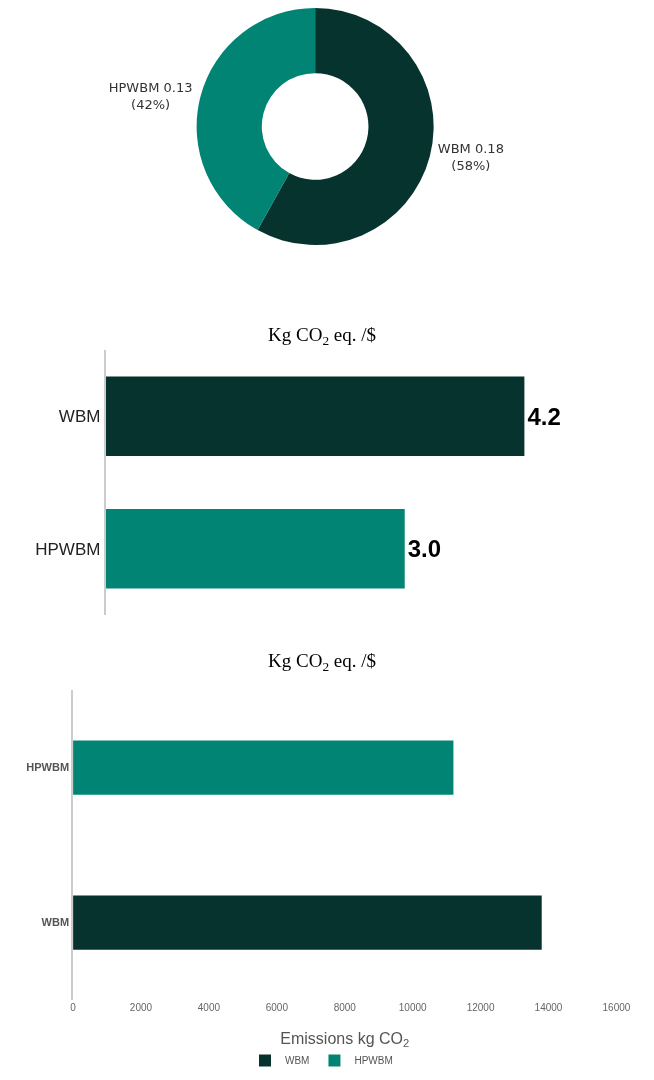 This screenshot has height=1080, width=654. What do you see at coordinates (150, 95) in the screenshot?
I see `slice-label: HPWBM 0.13 (42%)` at bounding box center [150, 95].